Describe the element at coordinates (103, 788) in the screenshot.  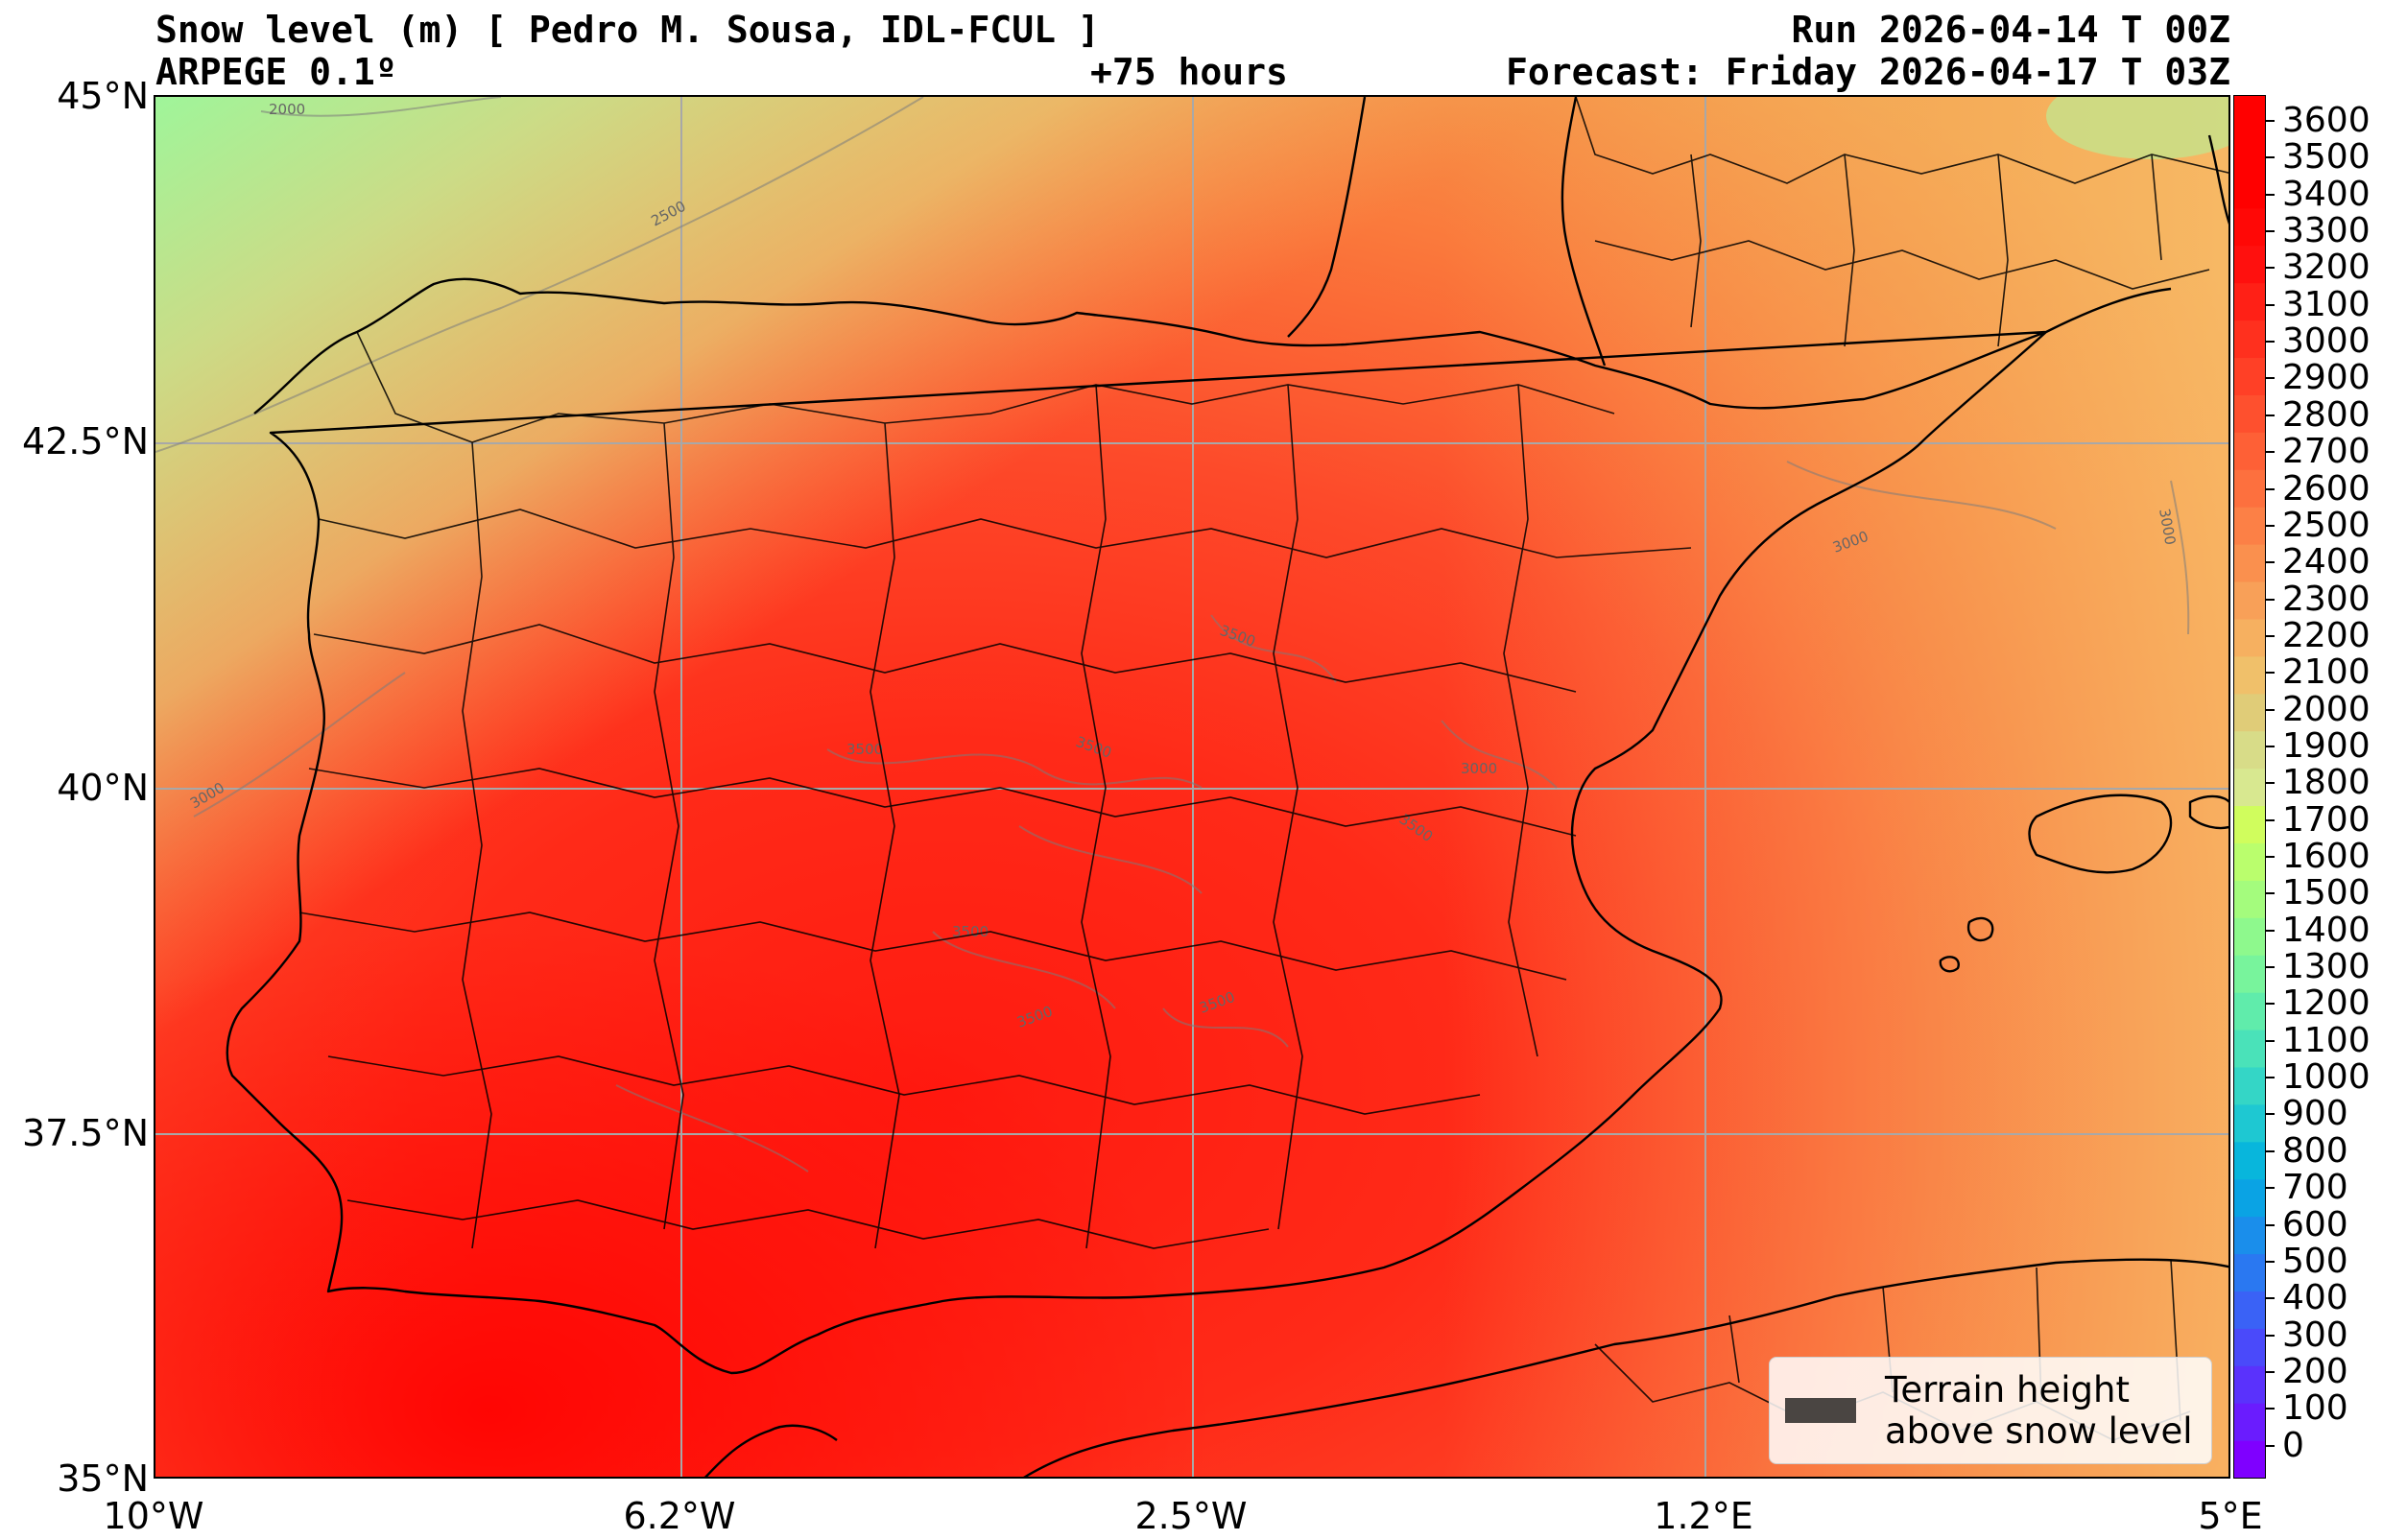
I see `lat-tick-40n: 40°N` at that location.